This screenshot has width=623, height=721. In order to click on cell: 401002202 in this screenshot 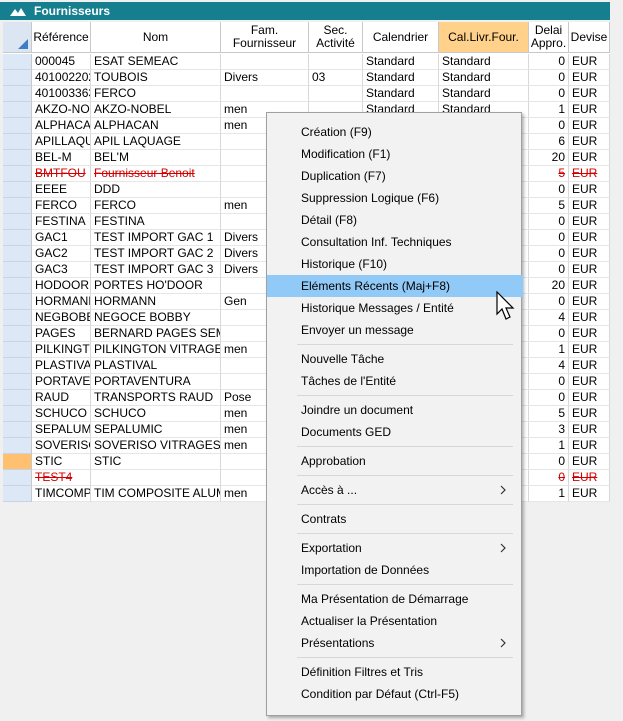, I will do `click(61, 78)`.